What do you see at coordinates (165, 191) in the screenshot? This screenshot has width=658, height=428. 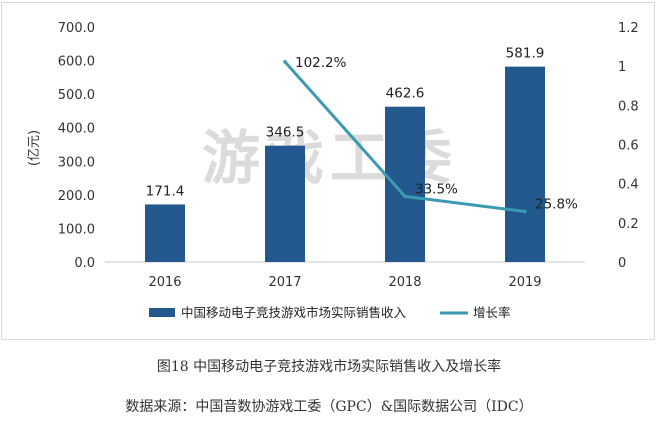 I see `bar-value-label: 171.4` at bounding box center [165, 191].